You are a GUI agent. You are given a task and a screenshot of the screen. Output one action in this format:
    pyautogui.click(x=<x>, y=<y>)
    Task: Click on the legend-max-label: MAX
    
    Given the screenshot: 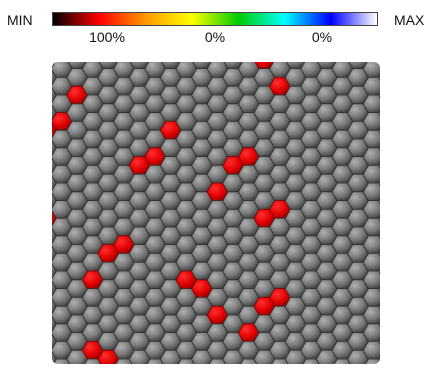 What is the action you would take?
    pyautogui.click(x=409, y=20)
    